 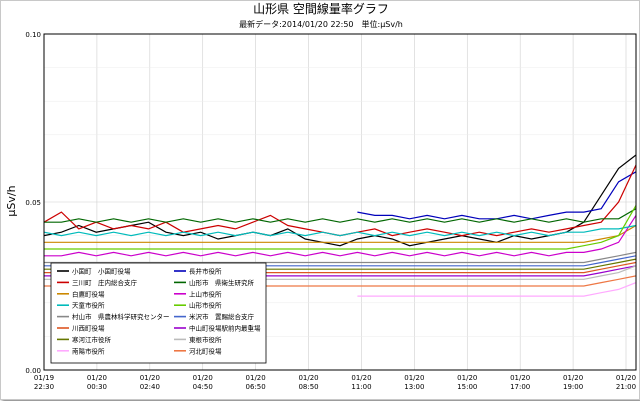 What do you see at coordinates (573, 387) in the screenshot?
I see `x-tick-time: 19:00` at bounding box center [573, 387].